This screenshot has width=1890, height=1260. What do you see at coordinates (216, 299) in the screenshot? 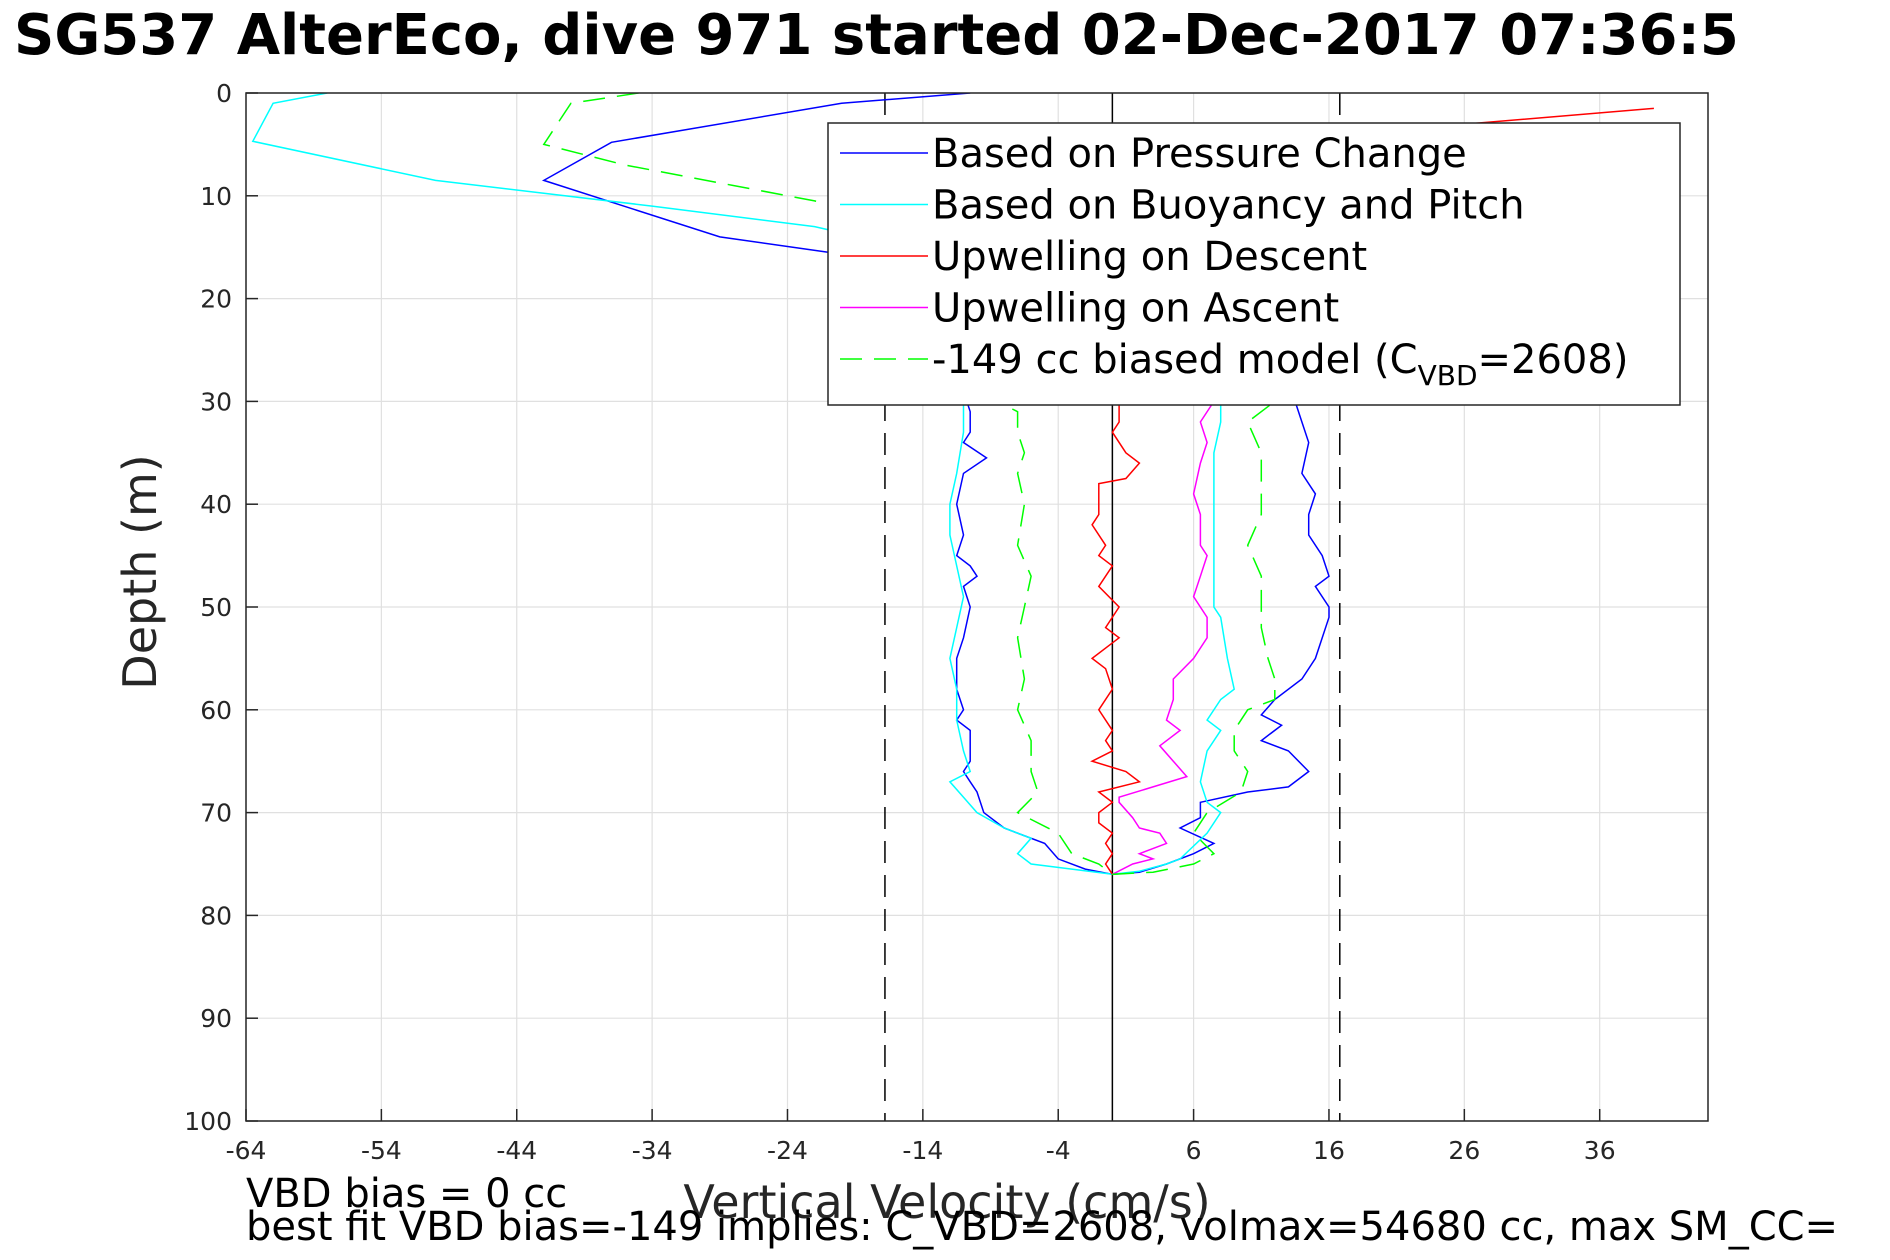
I see `y-tick-label: 20` at bounding box center [216, 299].